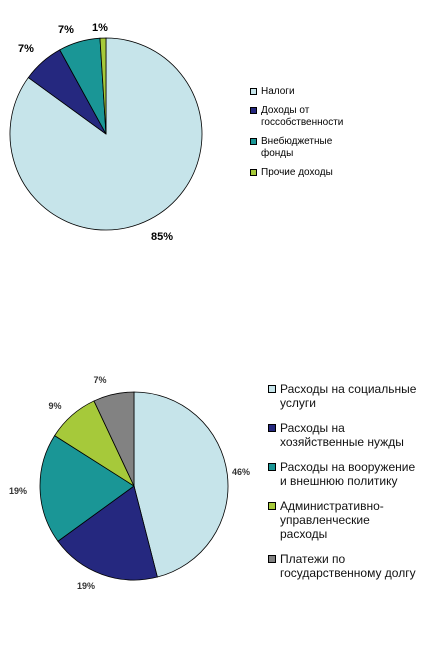  I want to click on data-label-other-income: 1%, so click(100, 28).